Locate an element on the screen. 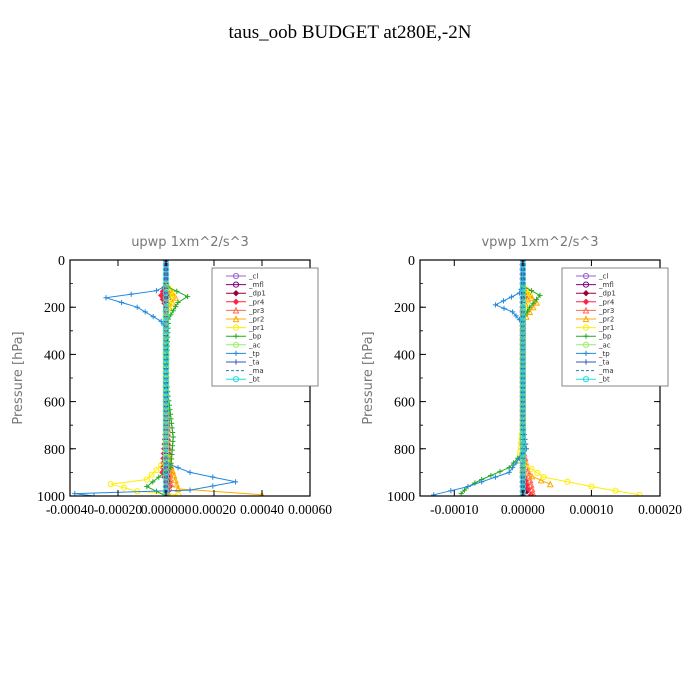 The image size is (700, 700). legend-marker-pr4 is located at coordinates (236, 301).